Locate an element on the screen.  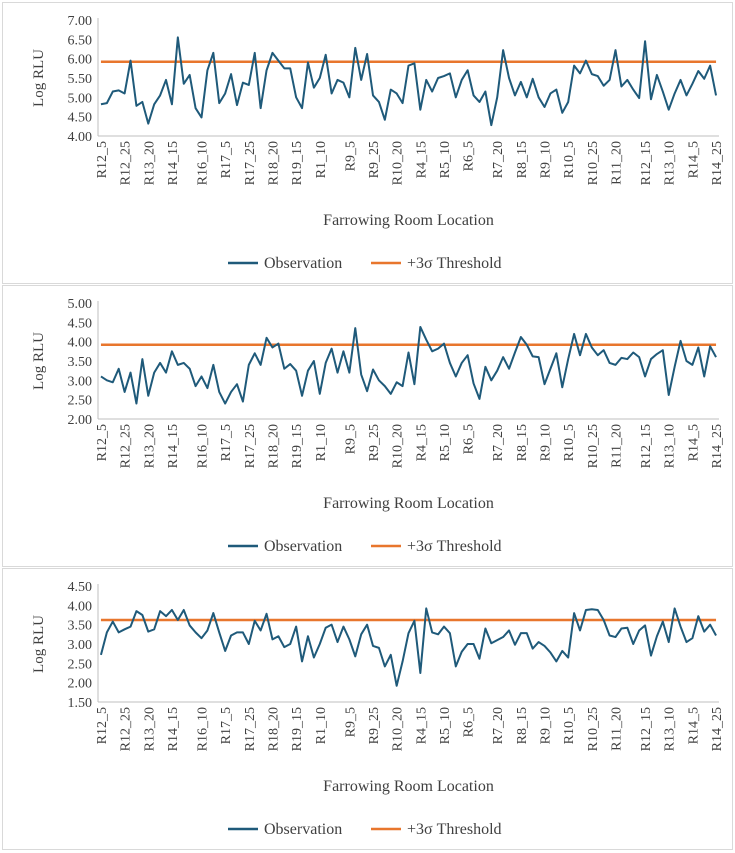
y-tick-label: 5.50 is located at coordinates (80, 79).